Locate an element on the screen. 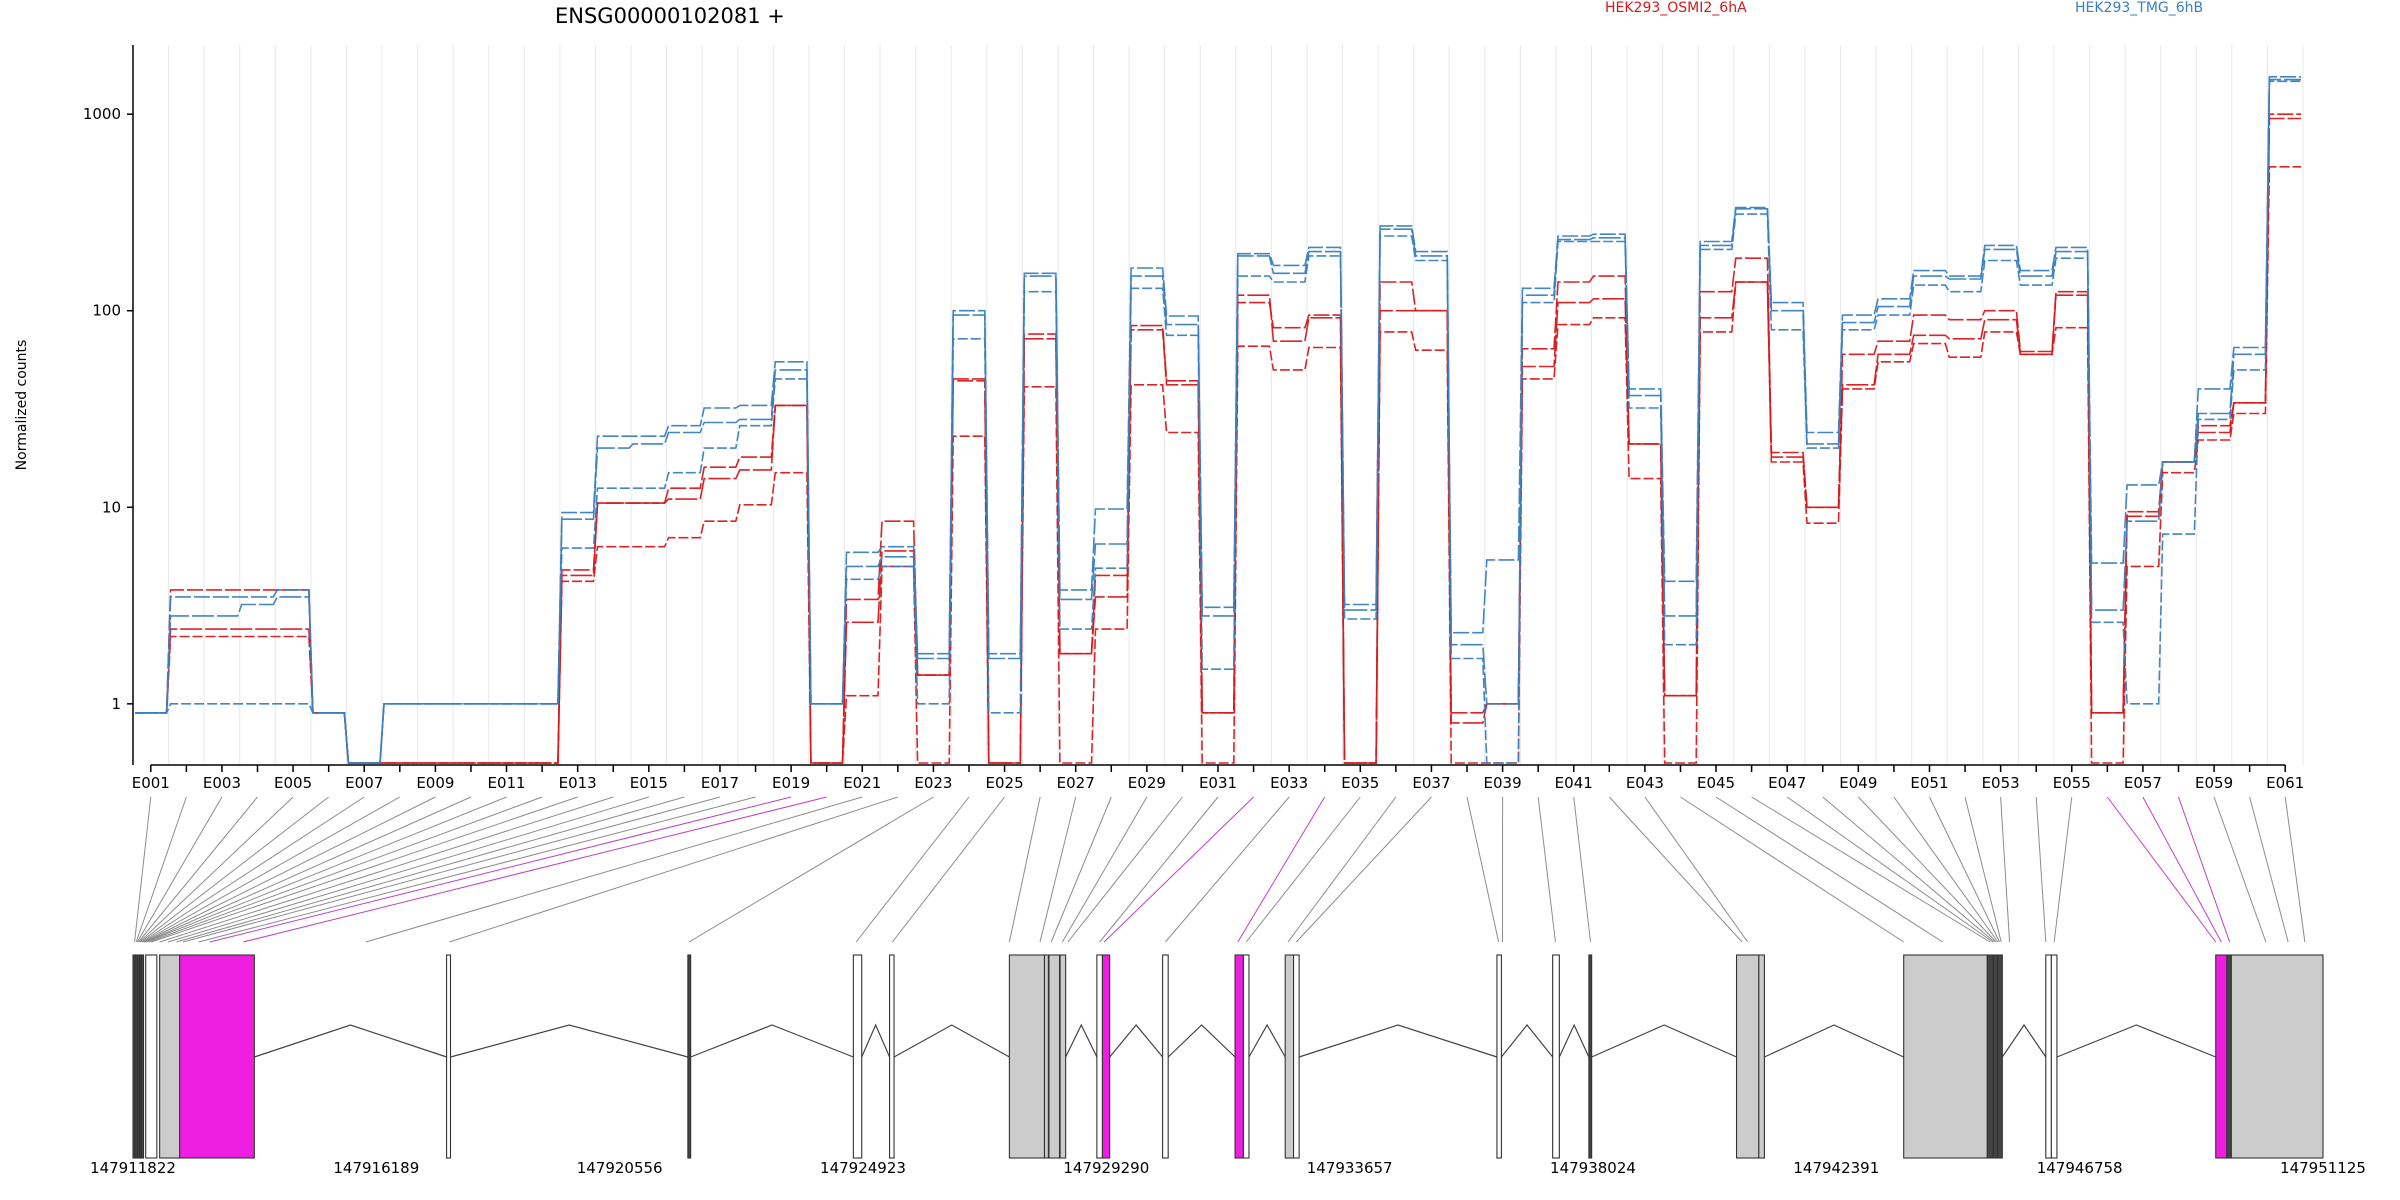  genome-coordinate-label: 147933657 is located at coordinates (1350, 1168).